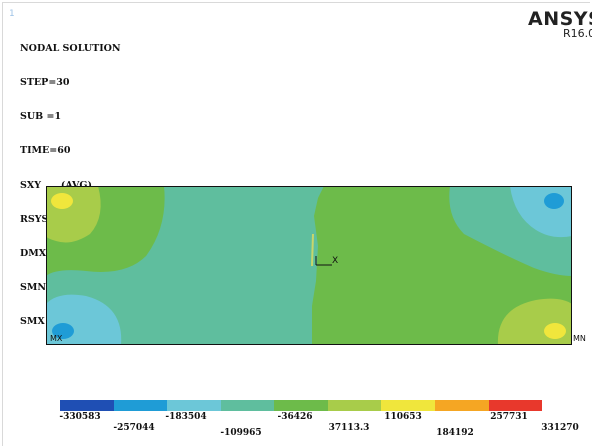 The image size is (592, 448). I want to click on contour-legend-bar, so click(301, 405).